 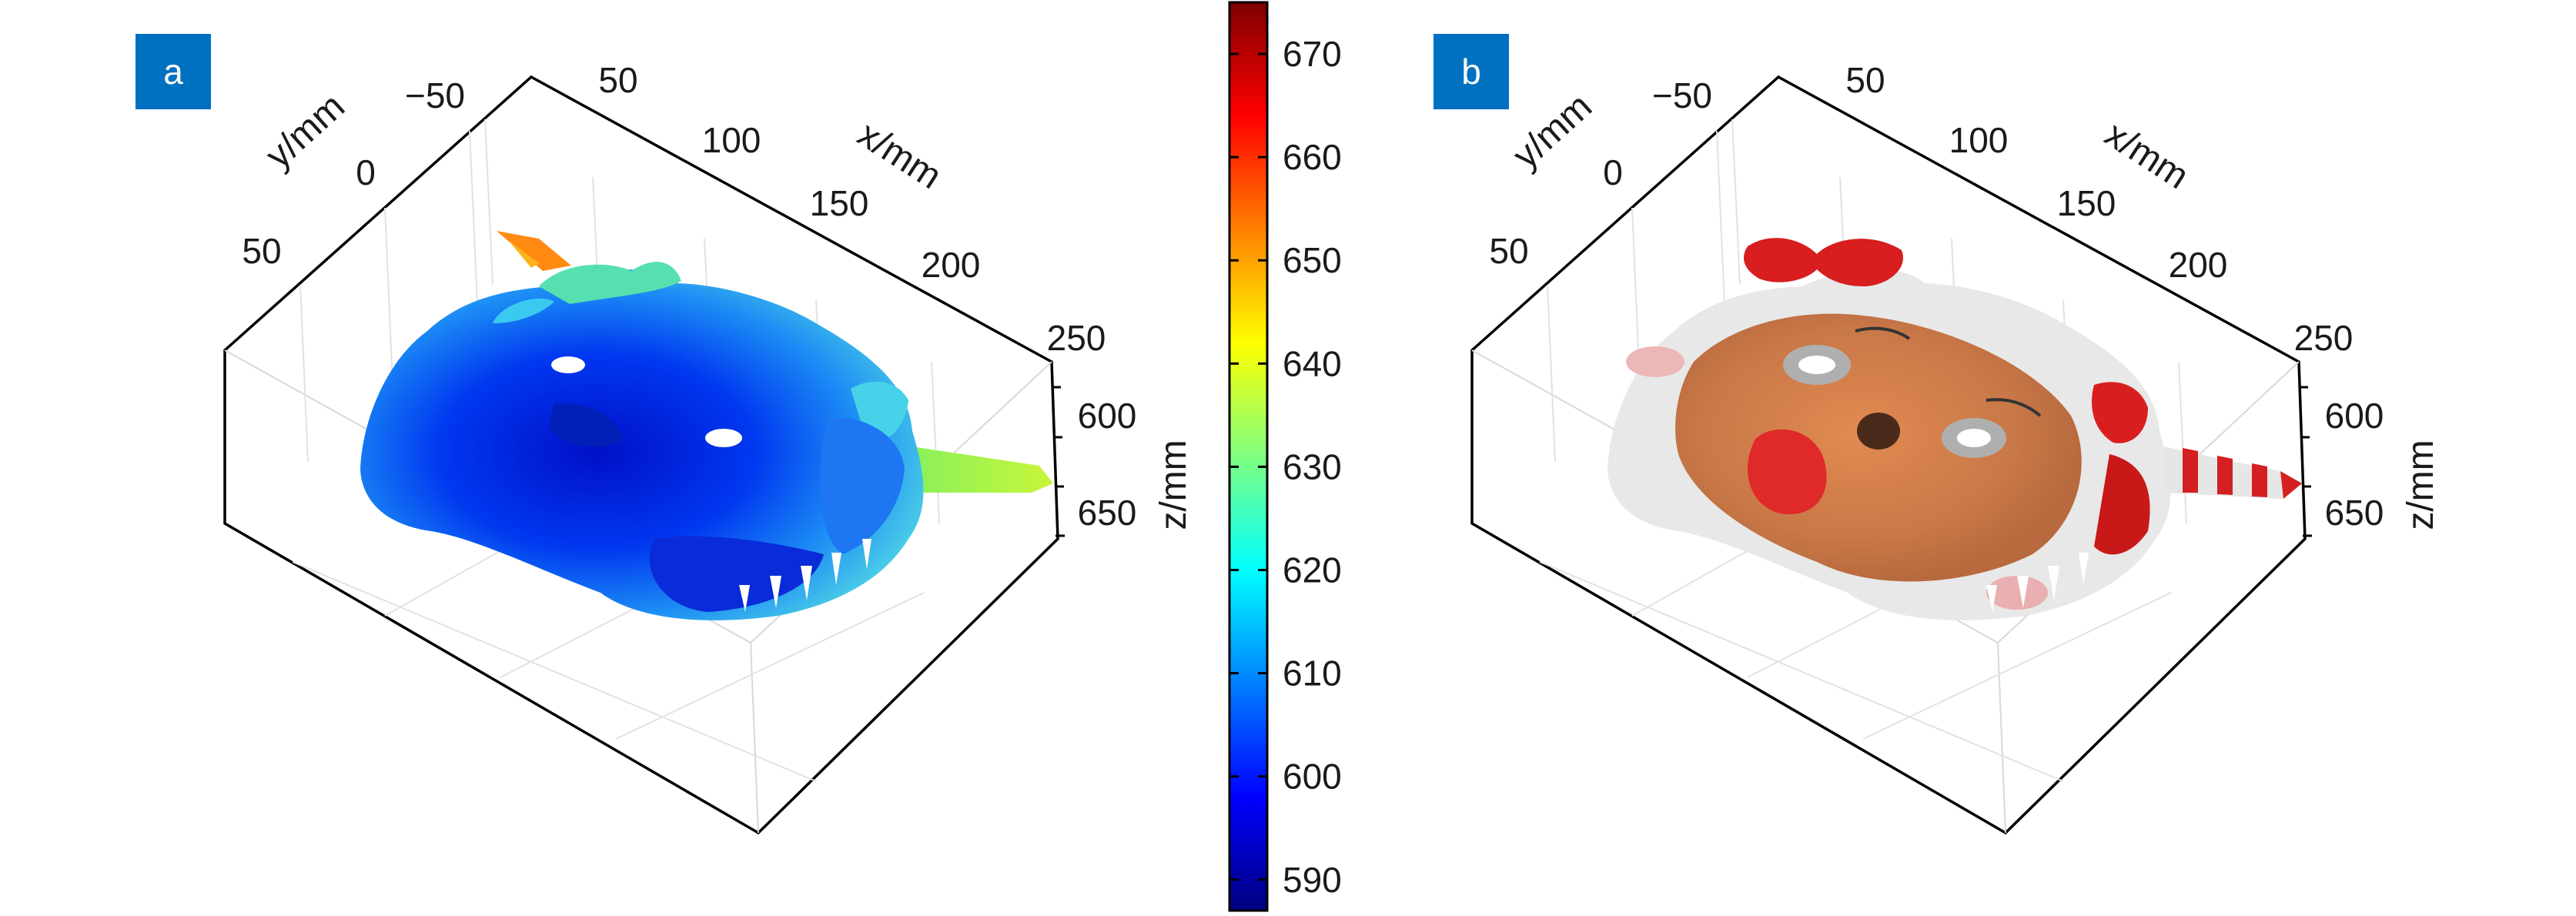 What do you see at coordinates (1312, 157) in the screenshot?
I see `colorbar-tick-label: 660` at bounding box center [1312, 157].